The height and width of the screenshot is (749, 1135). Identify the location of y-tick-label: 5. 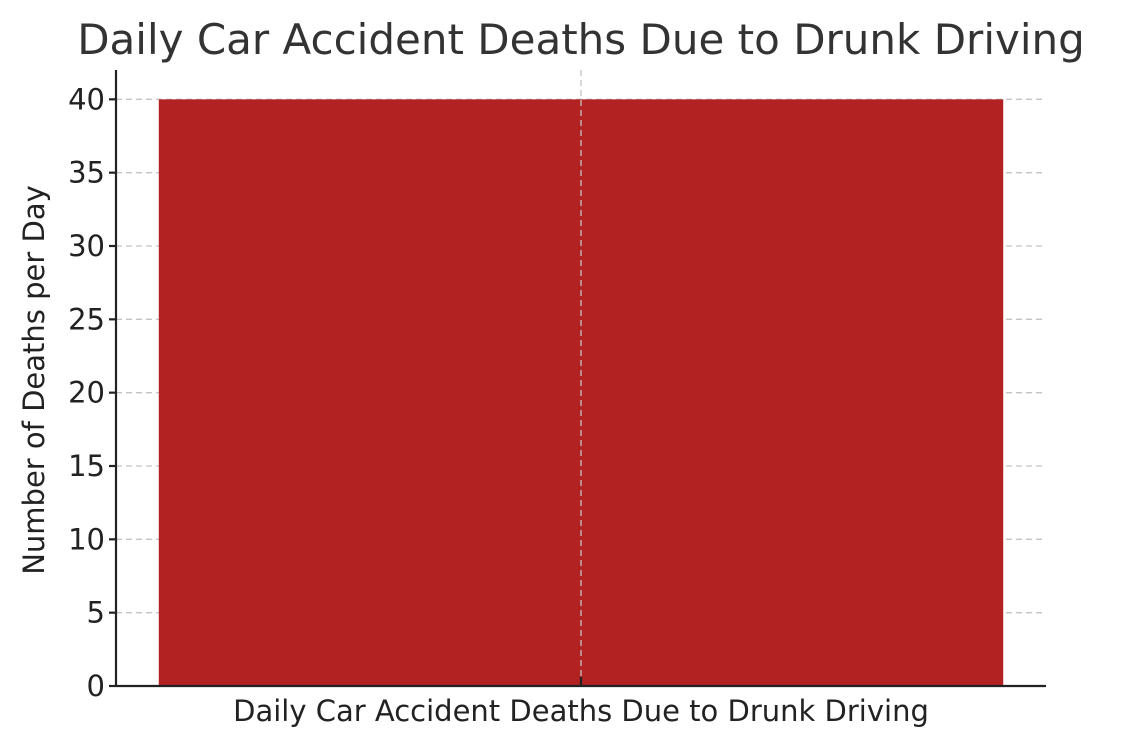
(96, 613).